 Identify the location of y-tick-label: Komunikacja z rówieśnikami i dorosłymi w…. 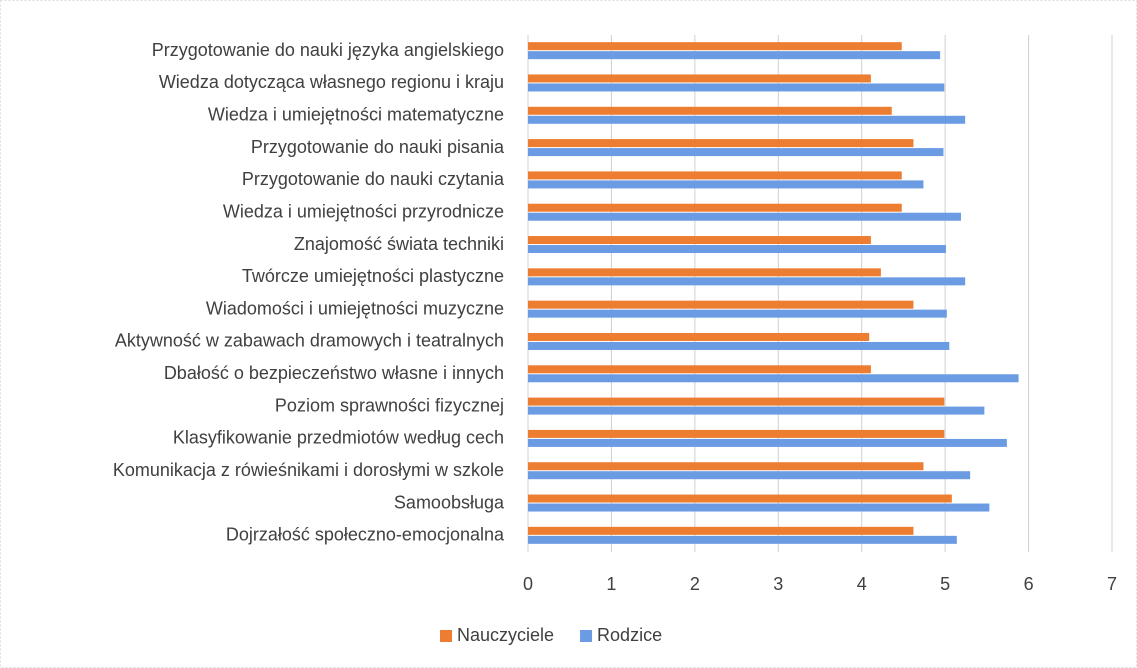
(308, 470).